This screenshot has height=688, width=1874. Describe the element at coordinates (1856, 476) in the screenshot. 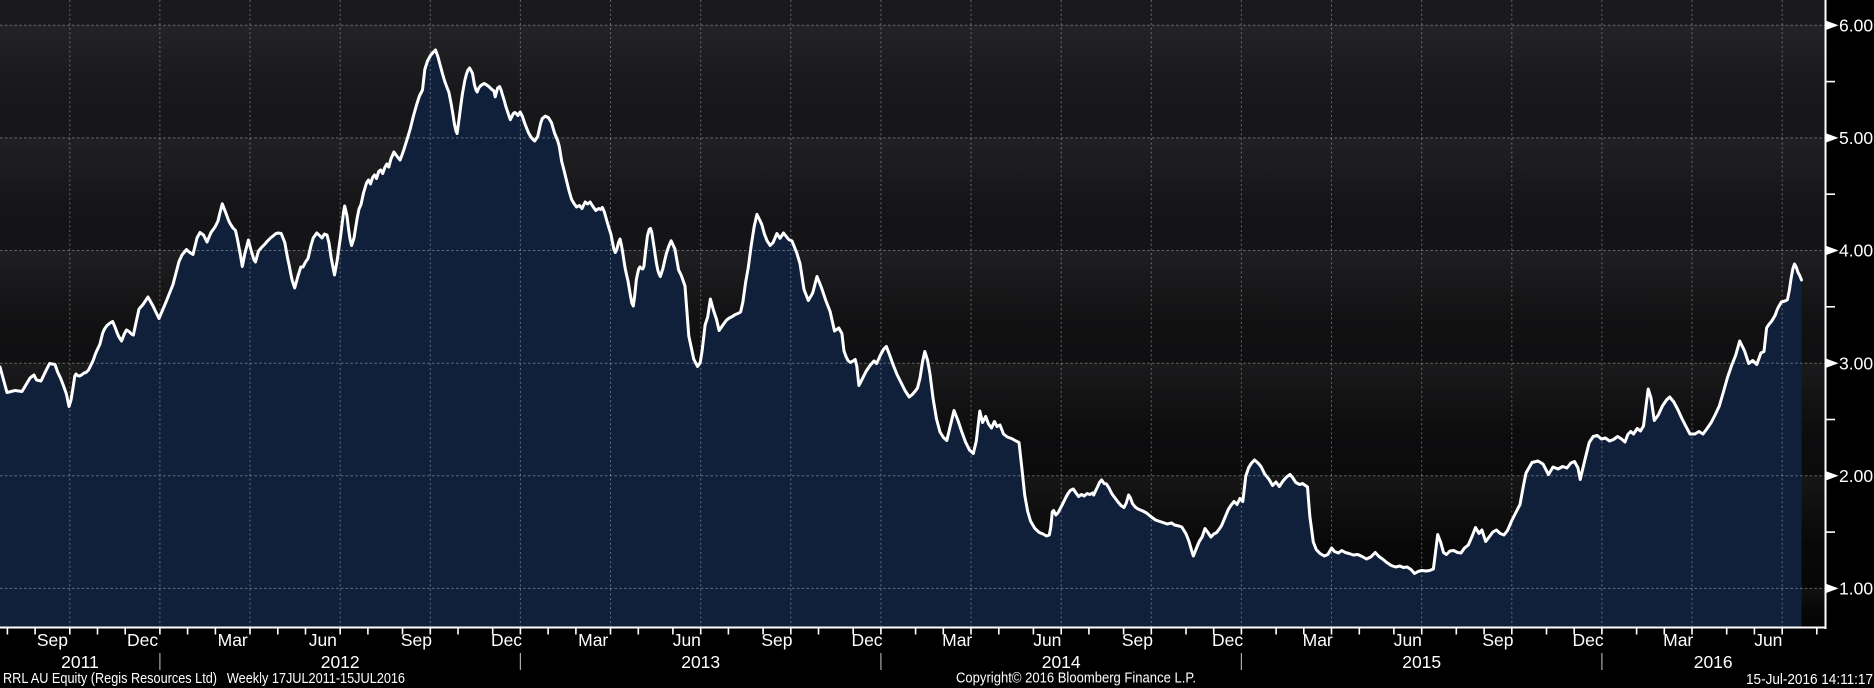

I see `svg-text: 2.00` at that location.